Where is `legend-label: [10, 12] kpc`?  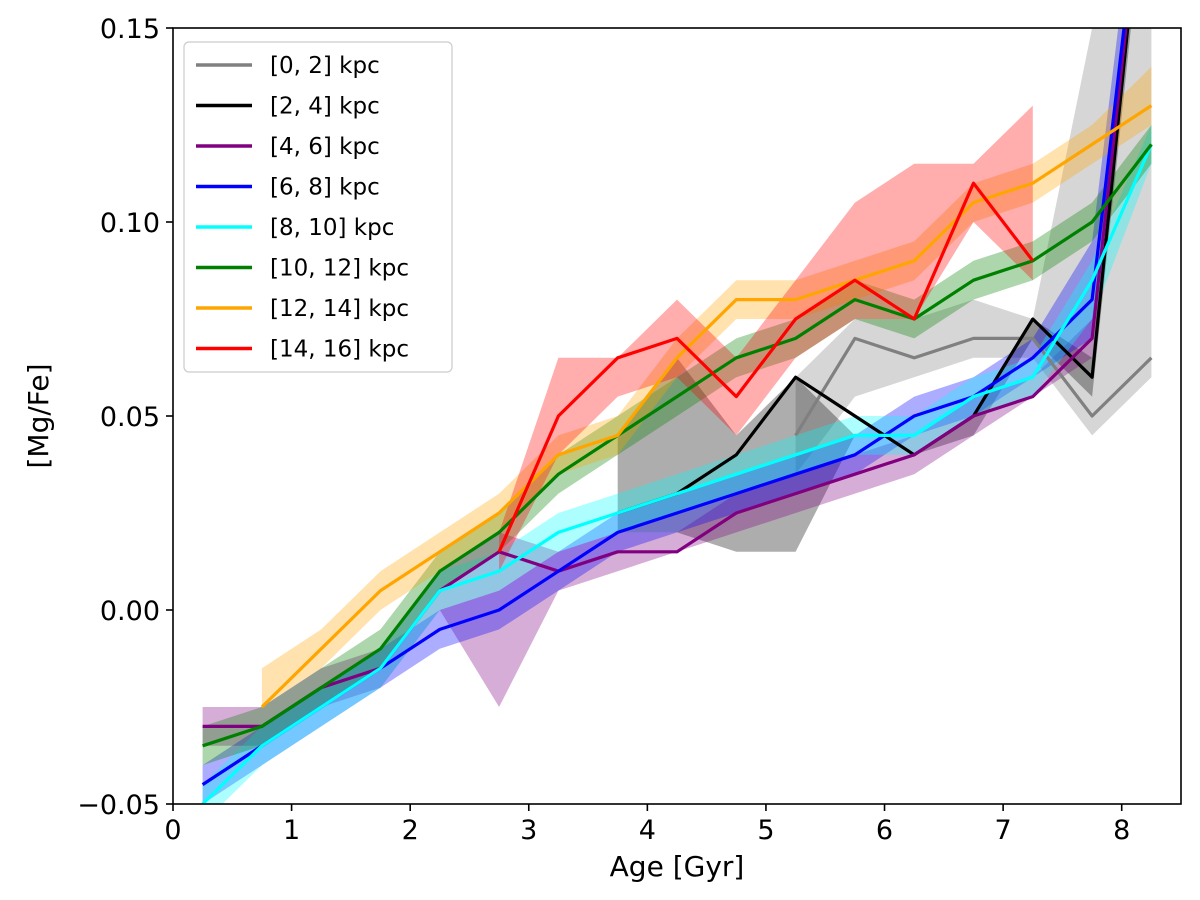 legend-label: [10, 12] kpc is located at coordinates (339, 269).